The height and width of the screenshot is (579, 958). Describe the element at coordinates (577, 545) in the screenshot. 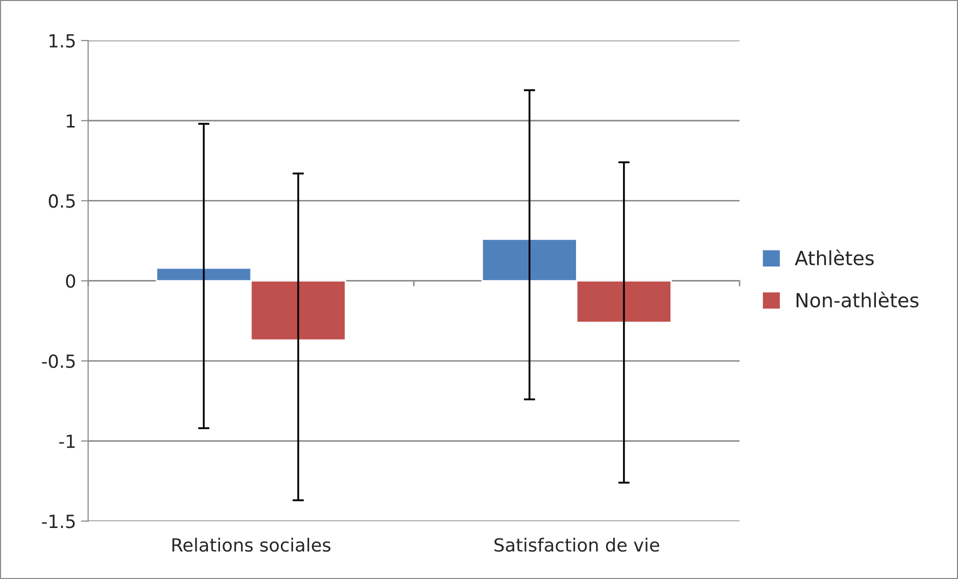

I see `x-tick-label: Satisfaction de vie` at that location.